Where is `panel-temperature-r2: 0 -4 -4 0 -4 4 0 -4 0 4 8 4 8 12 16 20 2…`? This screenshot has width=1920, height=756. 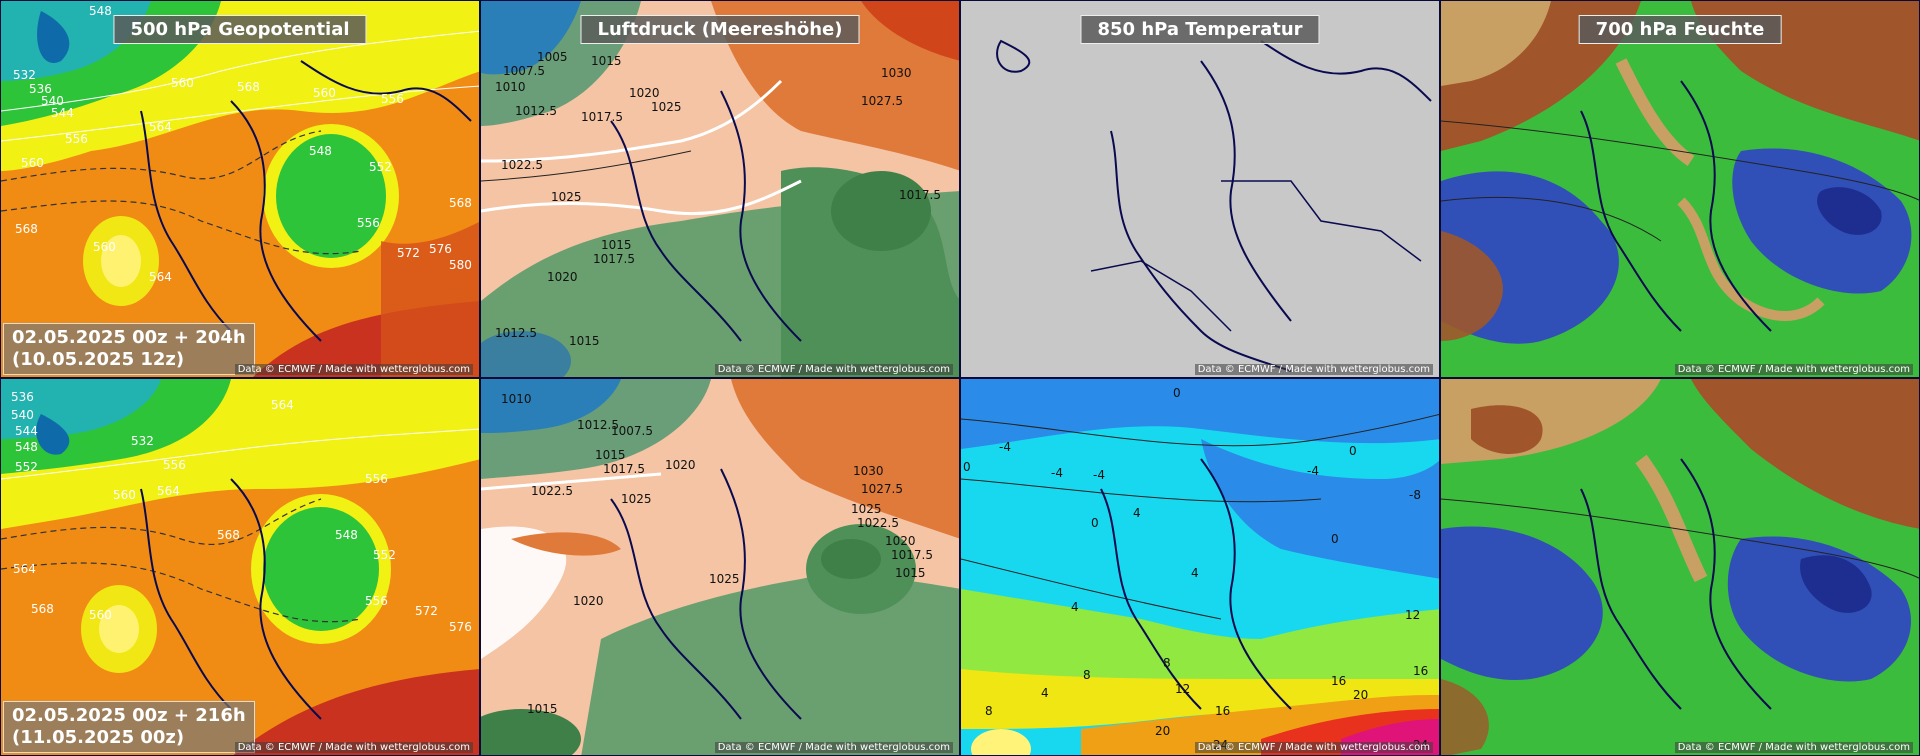
panel-temperature-r2: 0 -4 -4 0 -4 4 0 -4 0 4 8 4 8 12 16 20 2… is located at coordinates (1200, 567).